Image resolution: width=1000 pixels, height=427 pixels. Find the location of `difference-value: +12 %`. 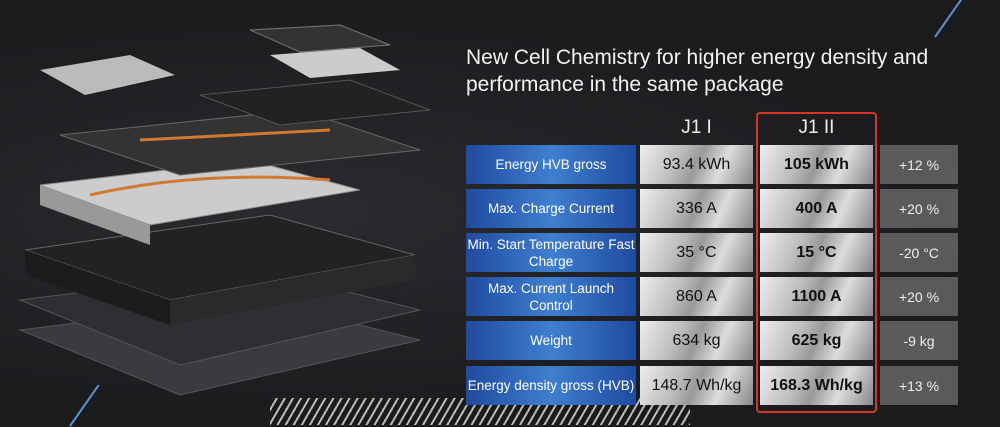

difference-value: +12 % is located at coordinates (919, 164).